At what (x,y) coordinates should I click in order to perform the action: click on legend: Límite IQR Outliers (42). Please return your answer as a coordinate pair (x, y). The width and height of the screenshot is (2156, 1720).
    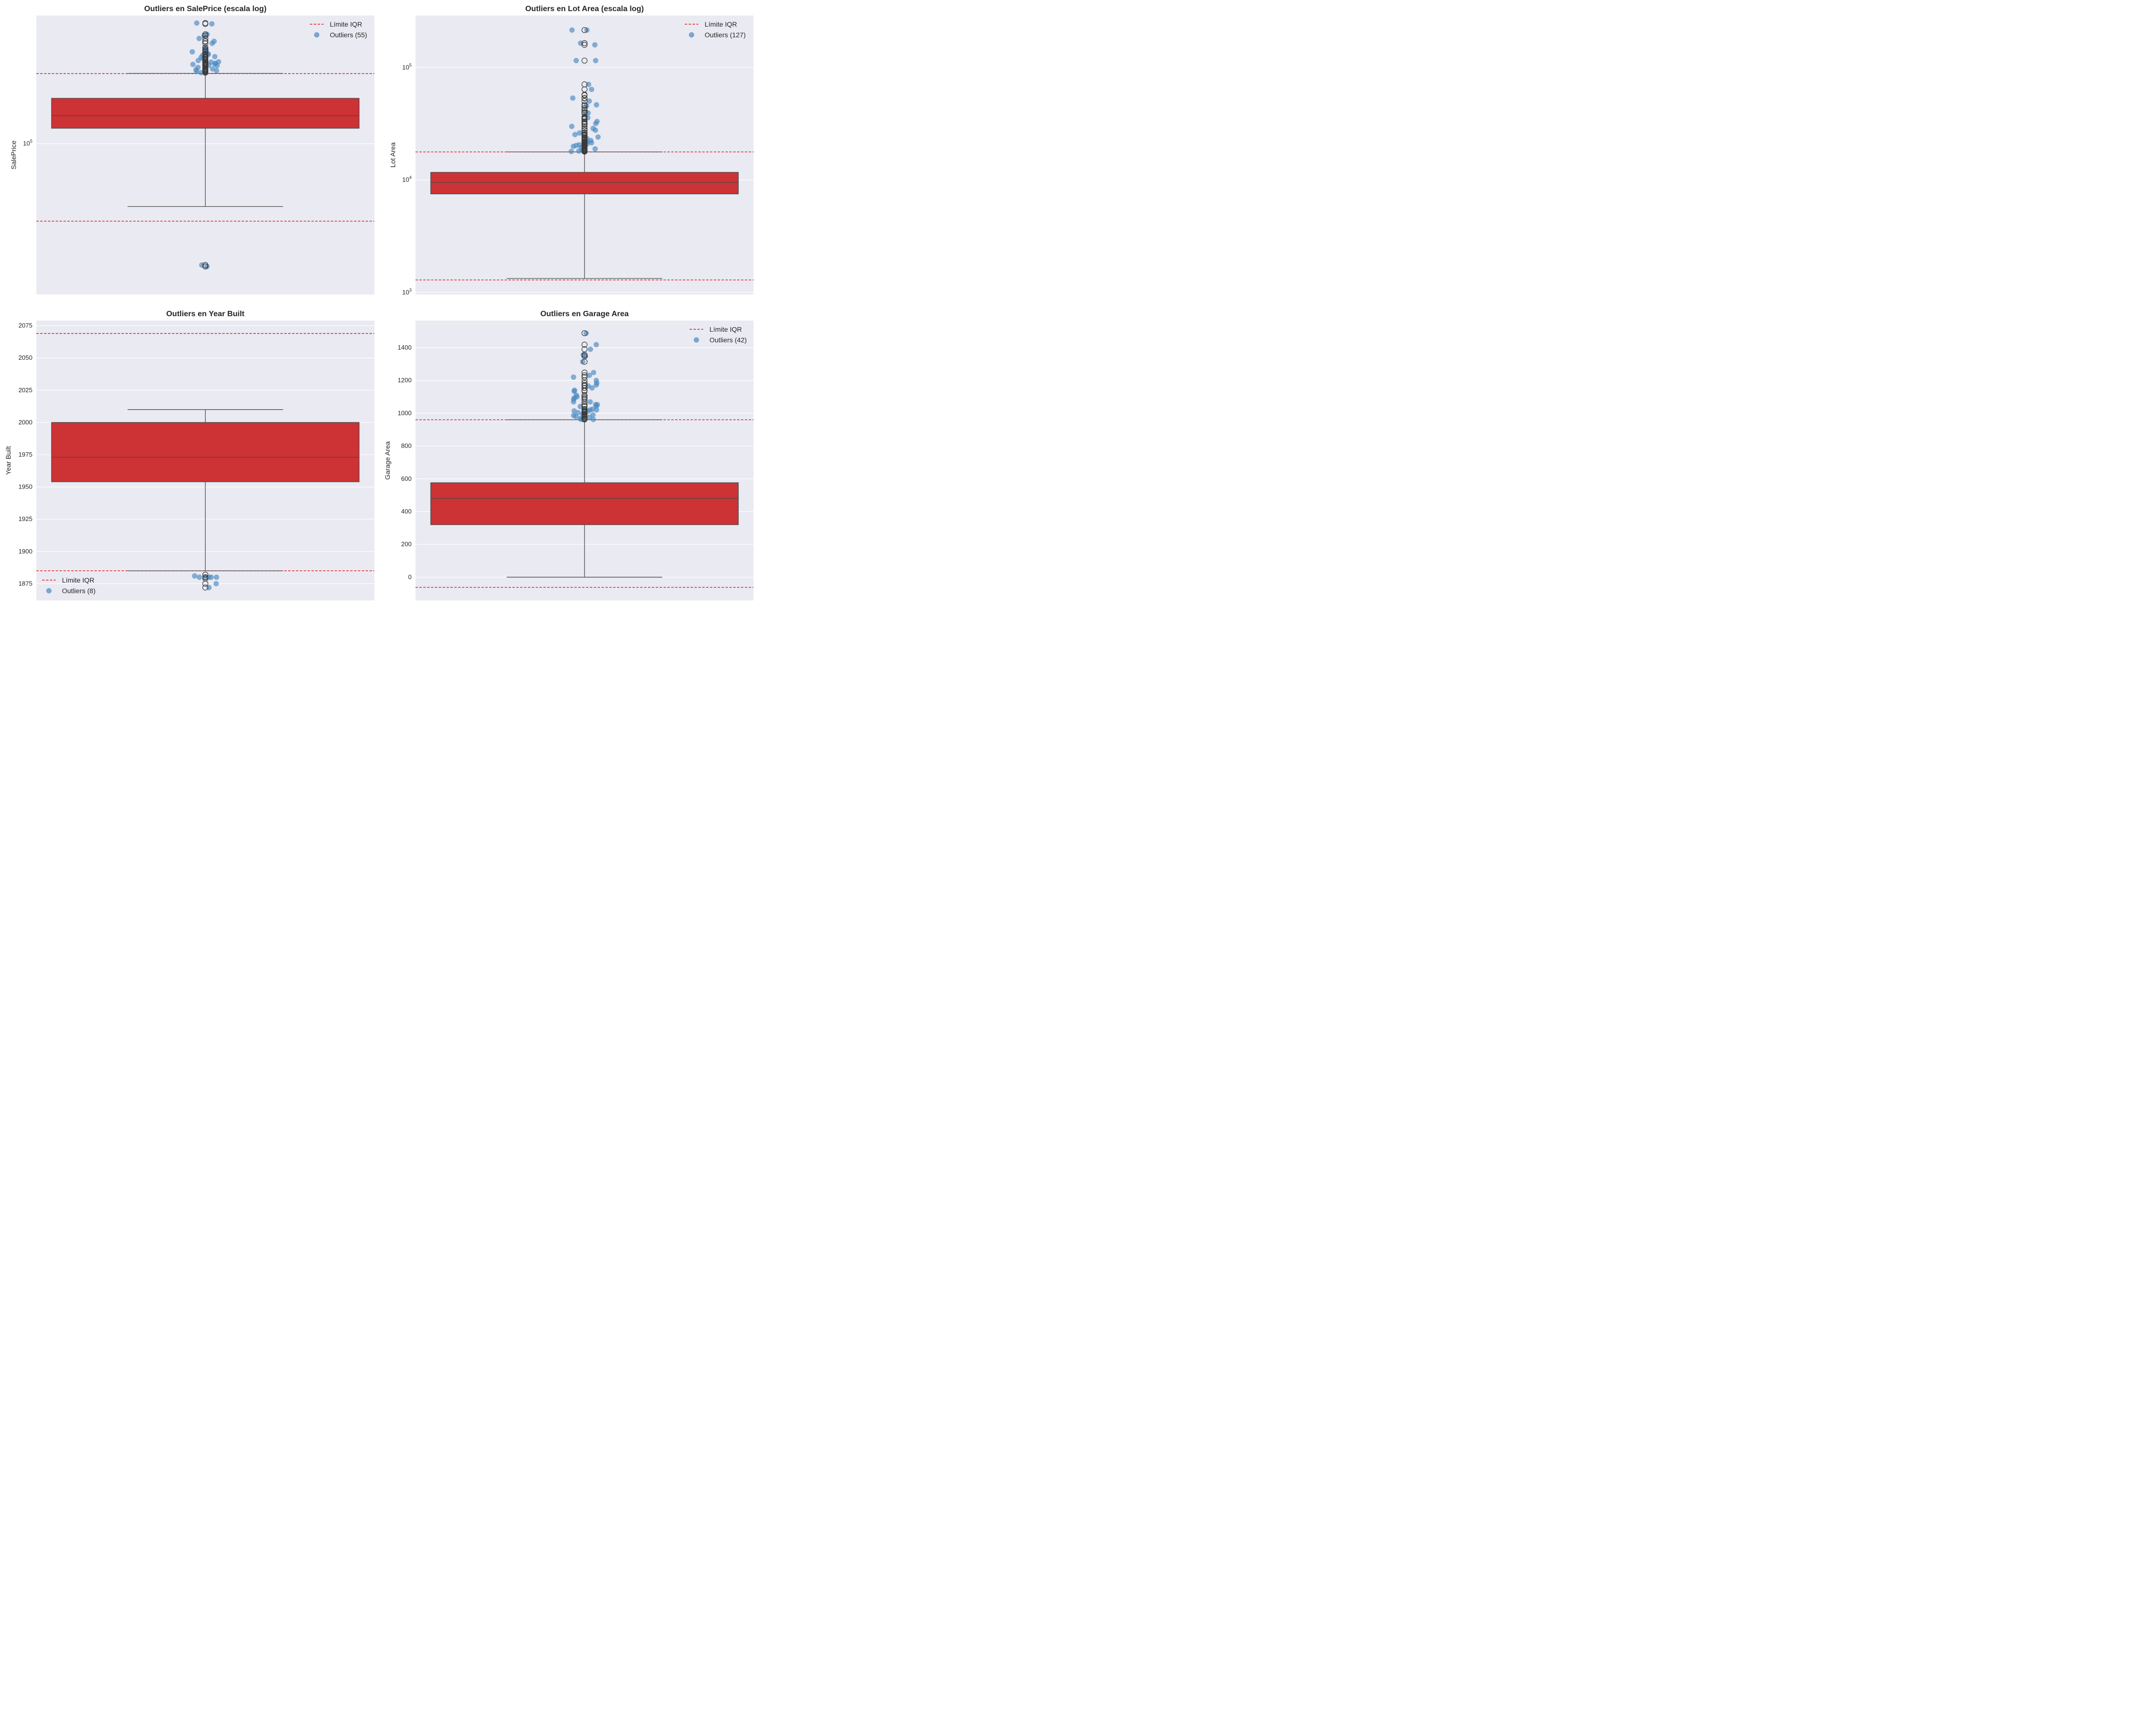
    Looking at the image, I should click on (719, 334).